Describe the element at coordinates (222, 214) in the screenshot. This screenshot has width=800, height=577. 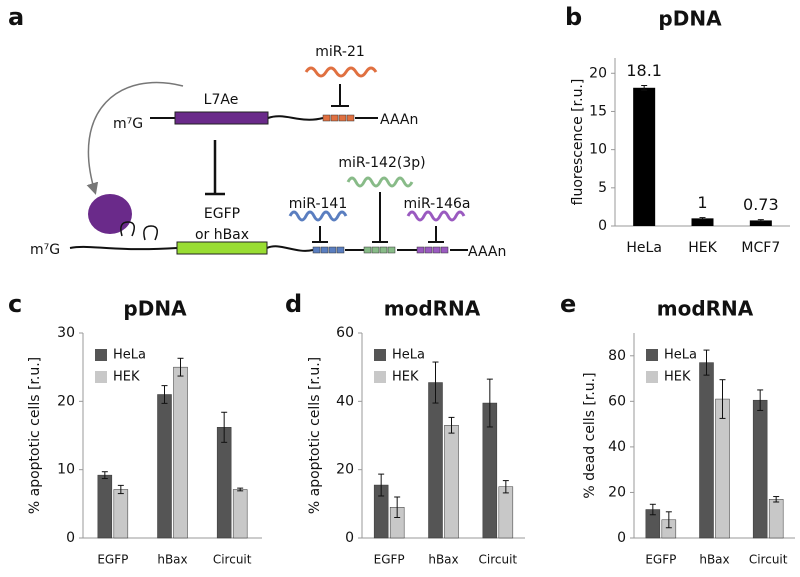
I see `reporter-label: EGFP` at that location.